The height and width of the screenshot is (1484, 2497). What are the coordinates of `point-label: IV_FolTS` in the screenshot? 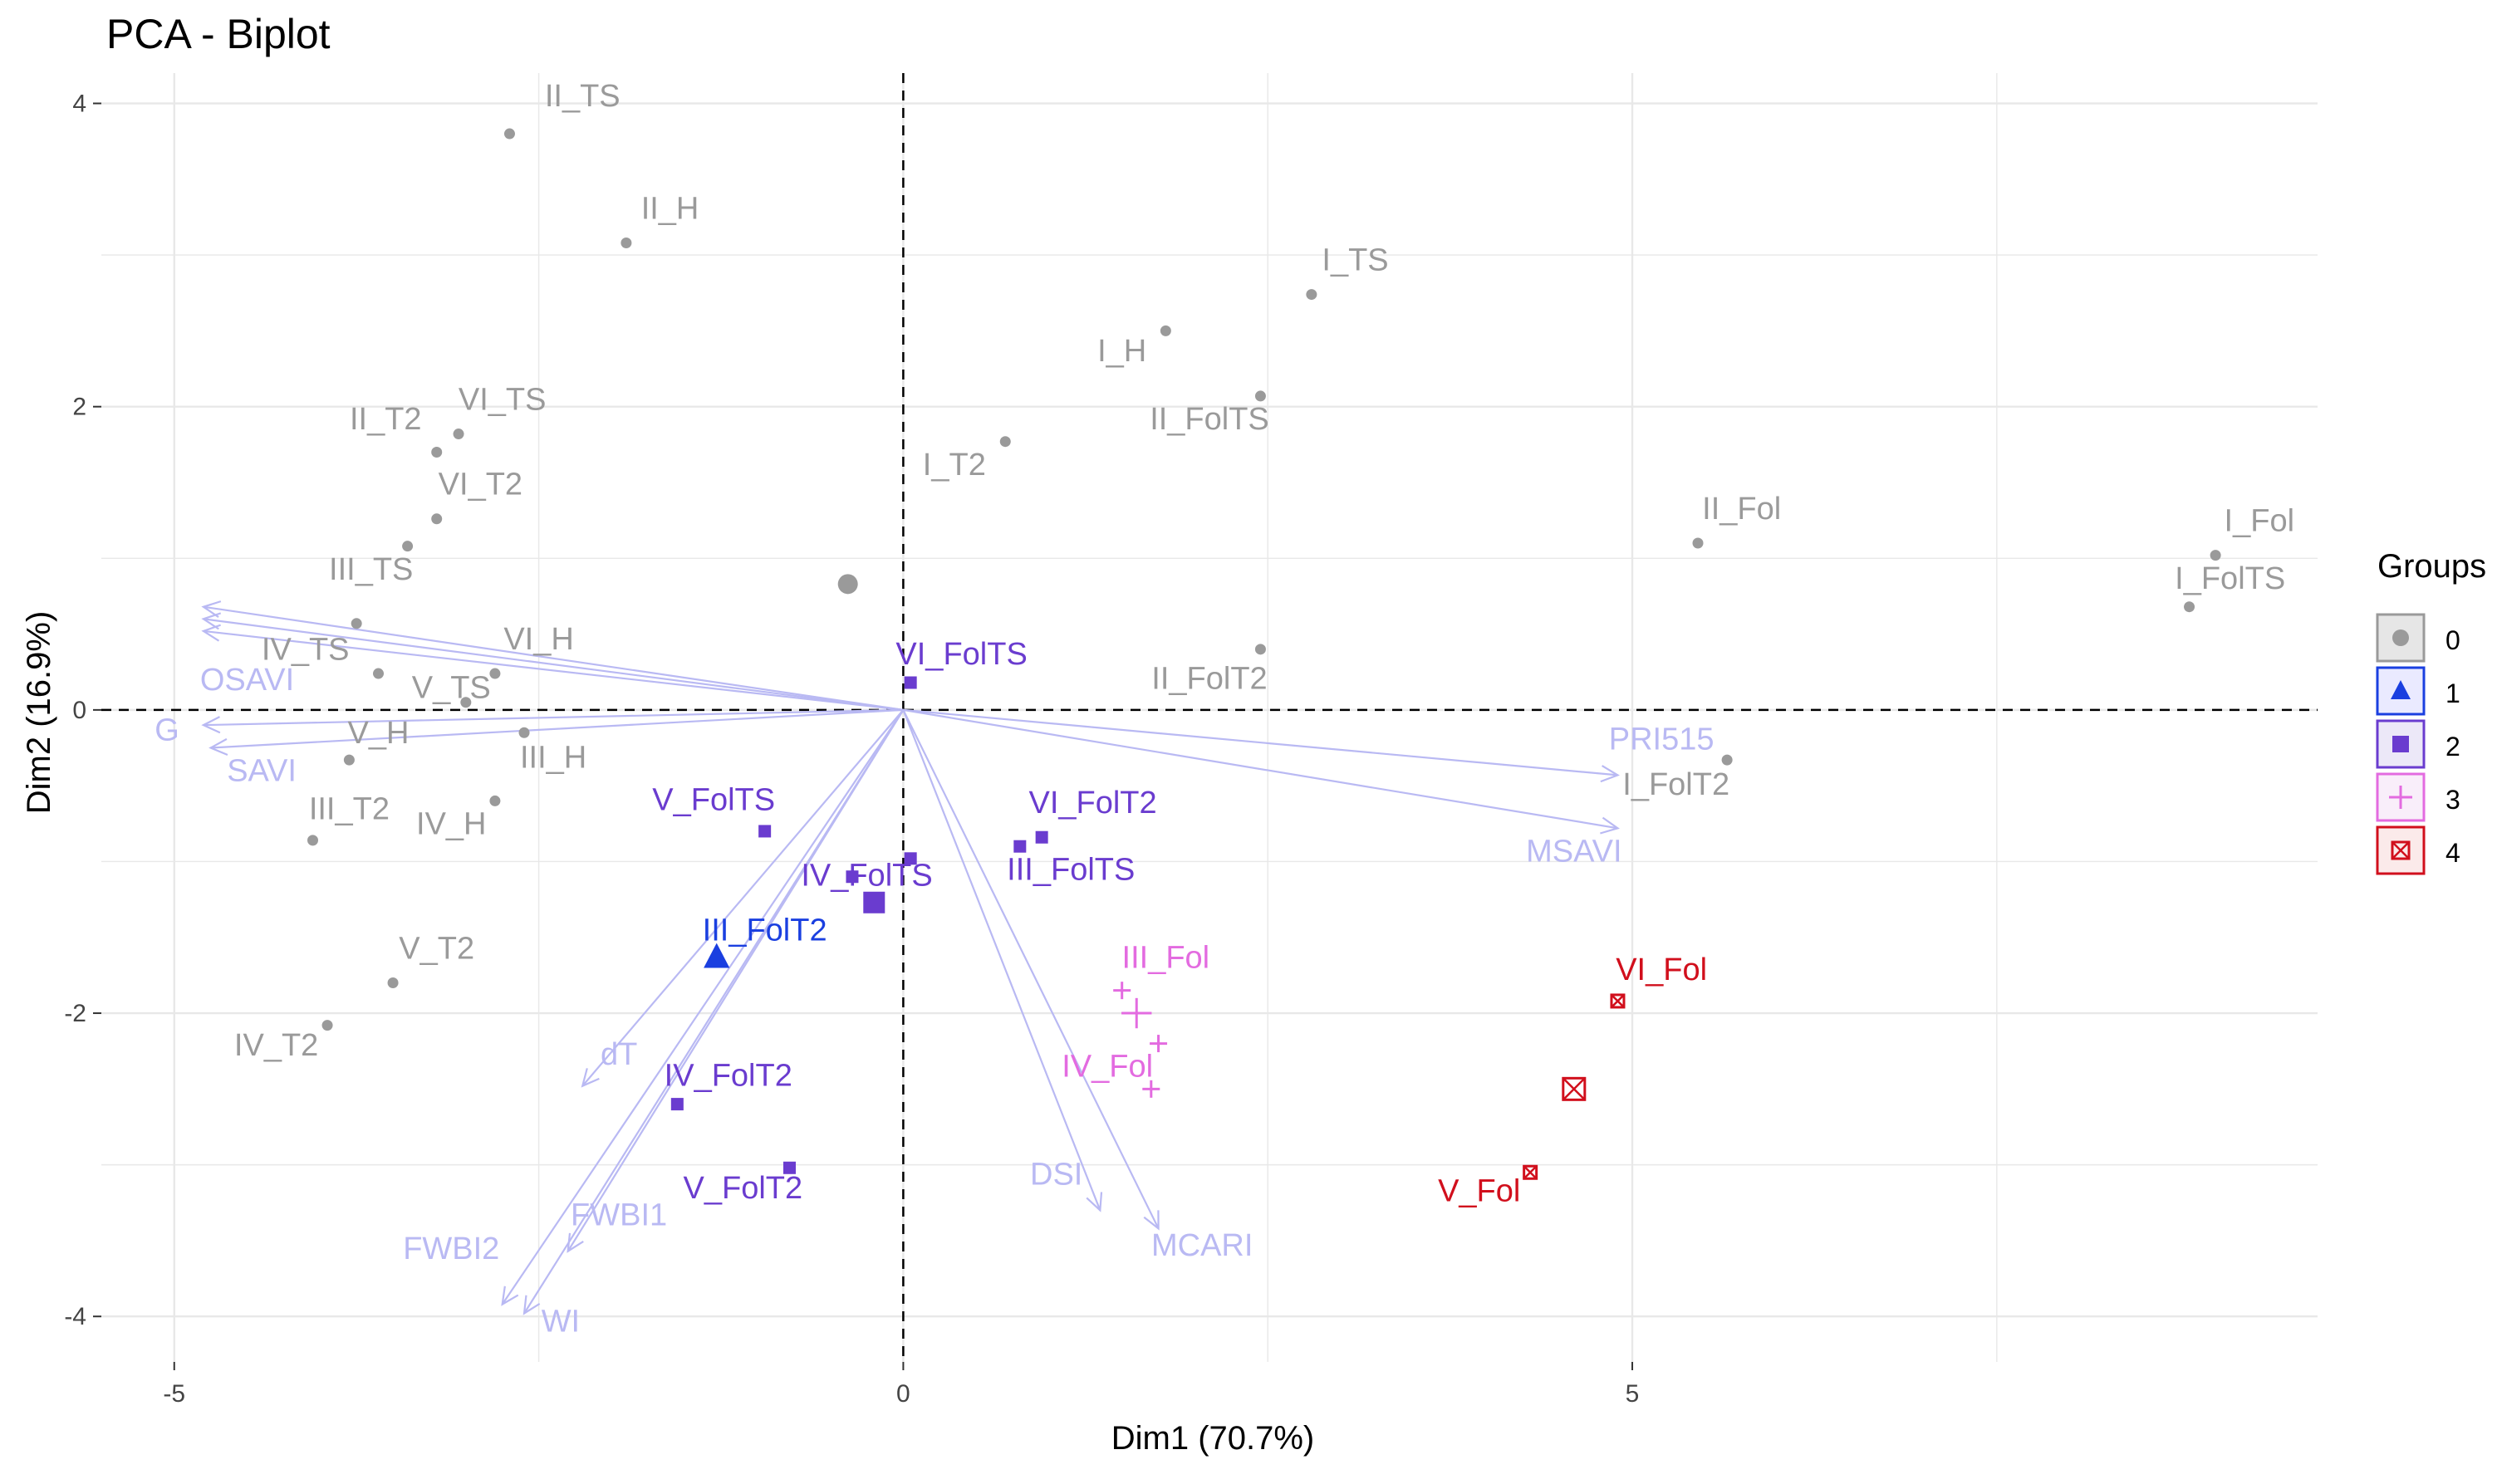 It's located at (866, 876).